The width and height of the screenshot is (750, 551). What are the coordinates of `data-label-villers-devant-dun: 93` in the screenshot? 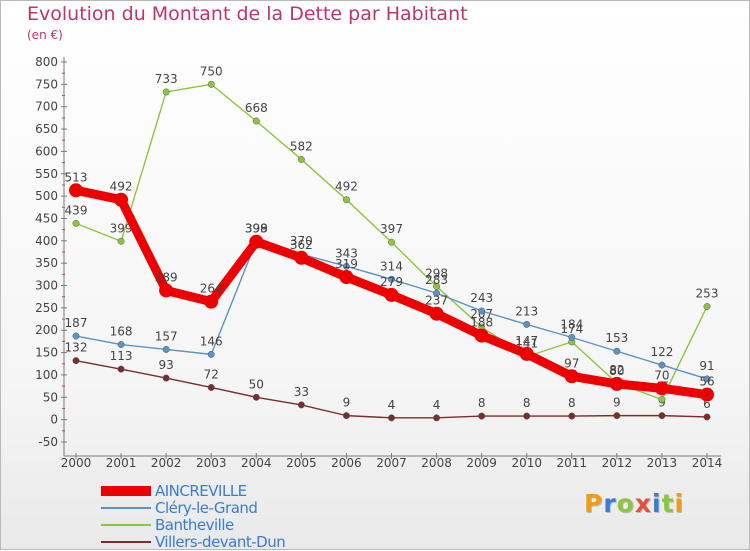 It's located at (166, 365).